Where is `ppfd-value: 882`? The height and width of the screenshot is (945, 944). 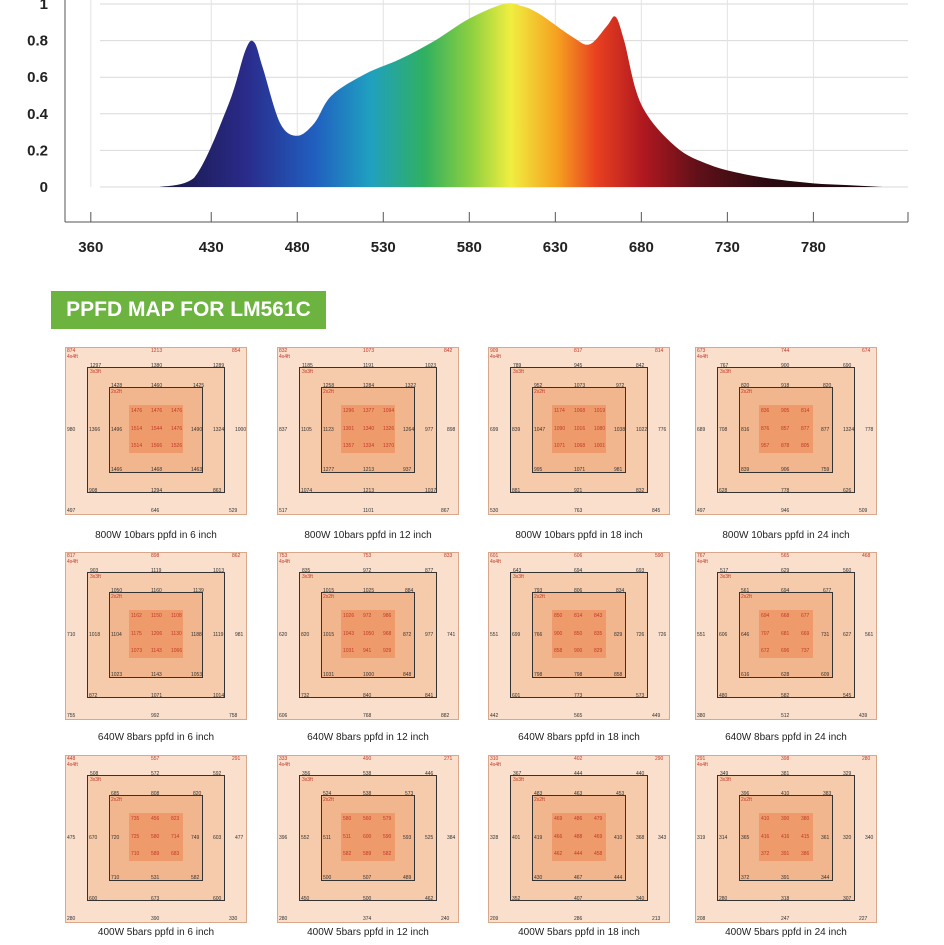
ppfd-value: 882 is located at coordinates (445, 716).